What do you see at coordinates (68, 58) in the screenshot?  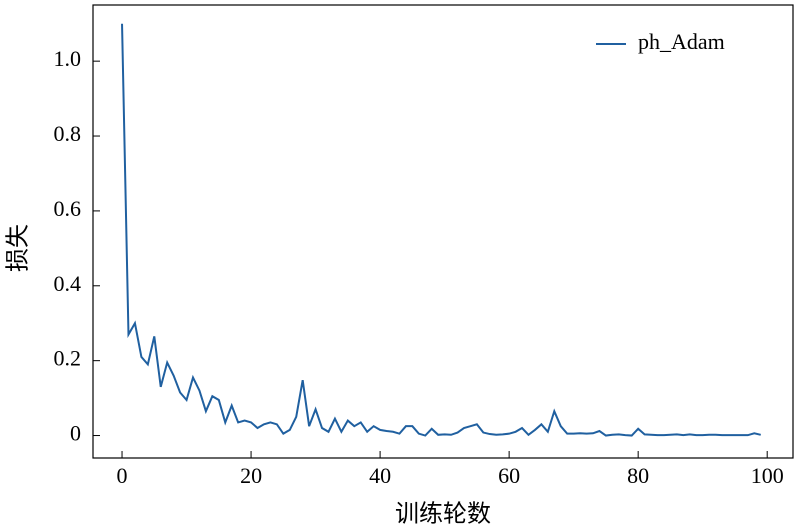 I see `y-tick-label: 1.0` at bounding box center [68, 58].